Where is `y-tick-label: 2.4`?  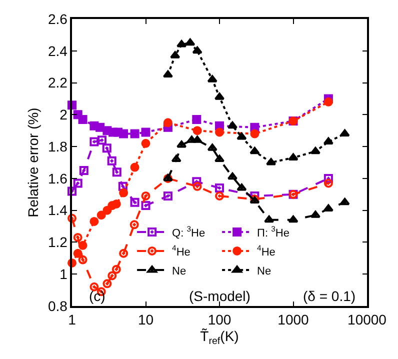 y-tick-label: 2.4 is located at coordinates (58, 50).